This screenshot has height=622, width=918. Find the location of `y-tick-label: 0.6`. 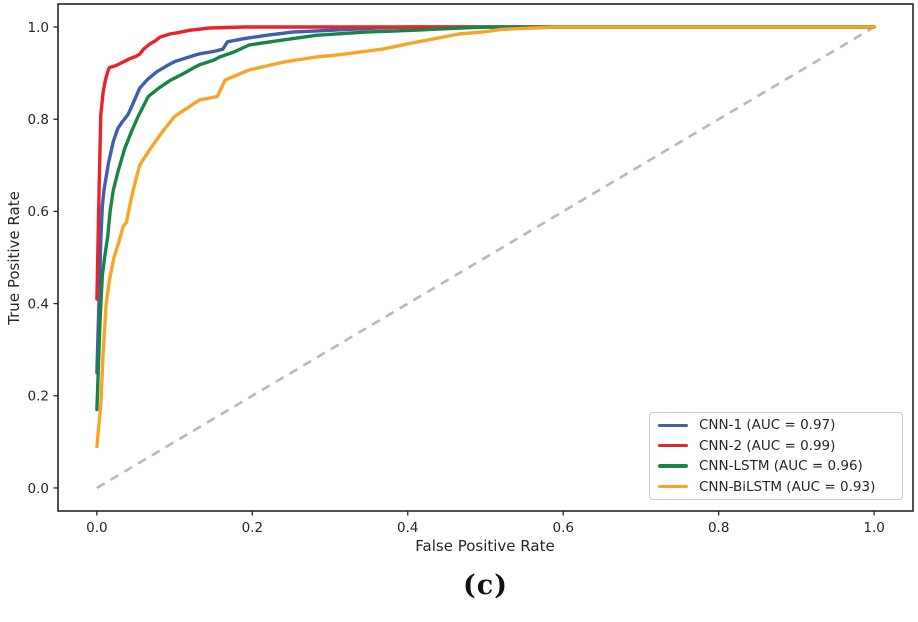

y-tick-label: 0.6 is located at coordinates (38, 212).